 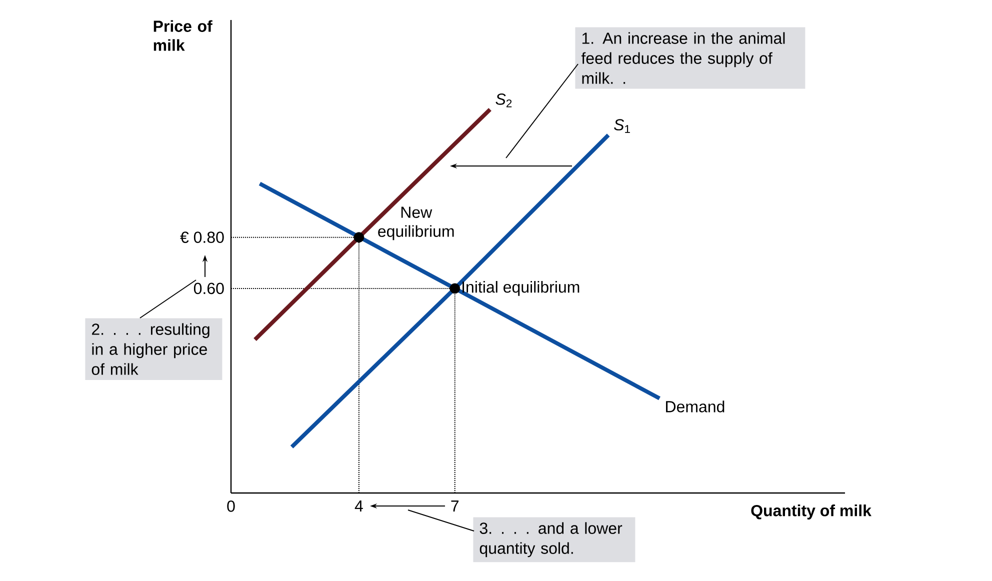 What do you see at coordinates (416, 223) in the screenshot?
I see `annotation: New equilibrium` at bounding box center [416, 223].